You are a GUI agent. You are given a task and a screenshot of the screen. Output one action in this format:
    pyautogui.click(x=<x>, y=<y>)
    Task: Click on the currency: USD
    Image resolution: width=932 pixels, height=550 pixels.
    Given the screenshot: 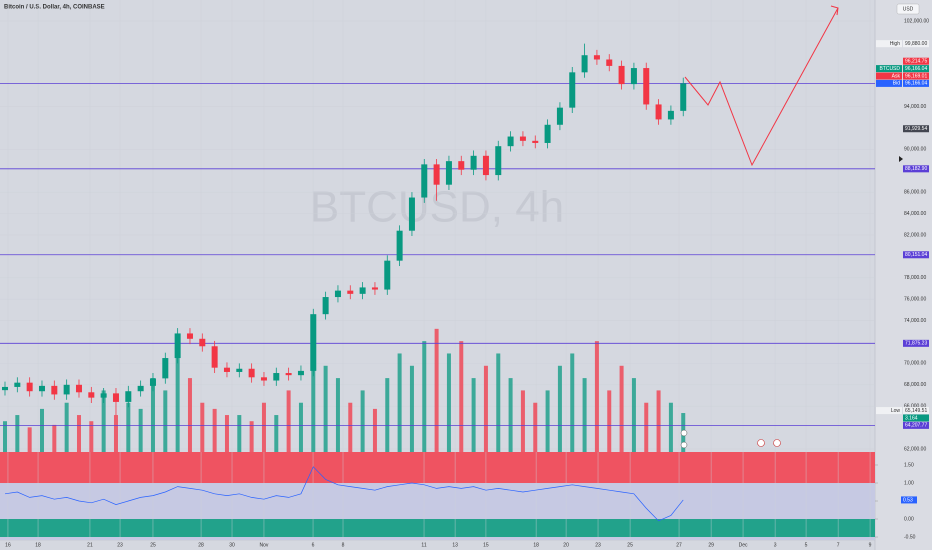 What is the action you would take?
    pyautogui.click(x=908, y=9)
    